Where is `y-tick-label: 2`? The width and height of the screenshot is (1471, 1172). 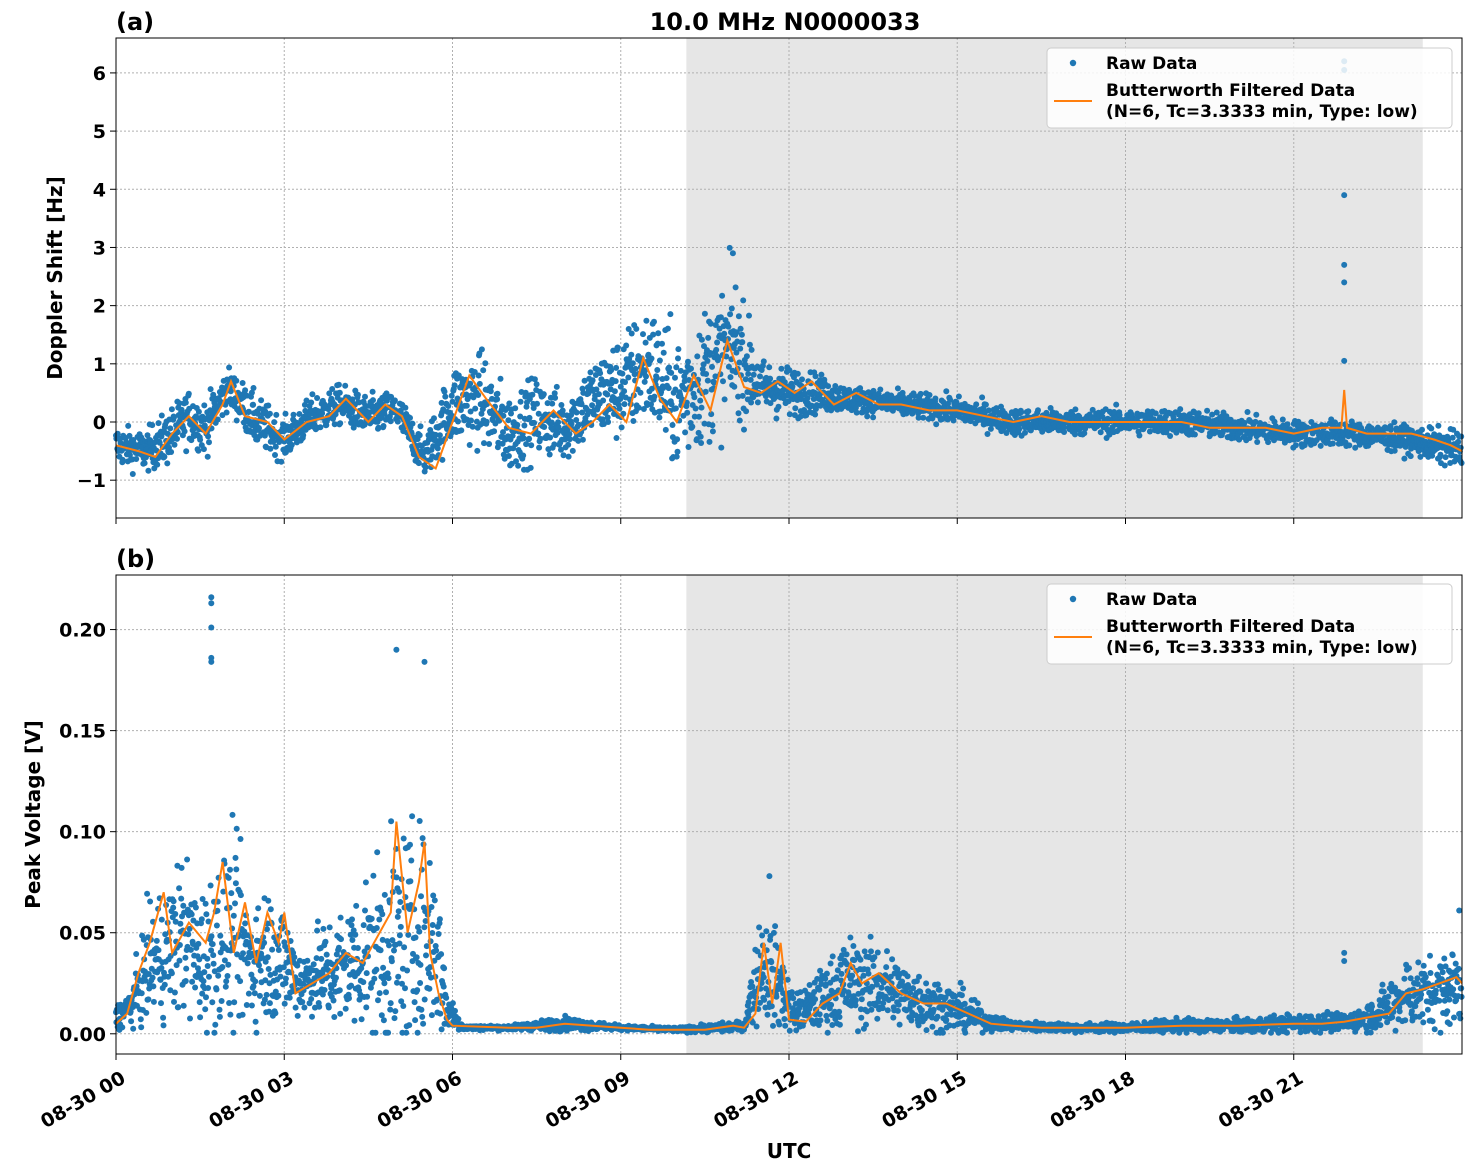
y-tick-label: 2 is located at coordinates (99, 307).